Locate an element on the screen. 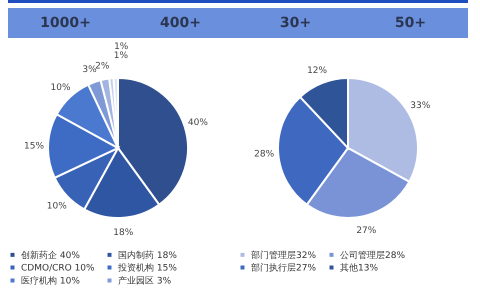 The width and height of the screenshot is (480, 300). legend-label: 创新药企 40% is located at coordinates (50, 255).